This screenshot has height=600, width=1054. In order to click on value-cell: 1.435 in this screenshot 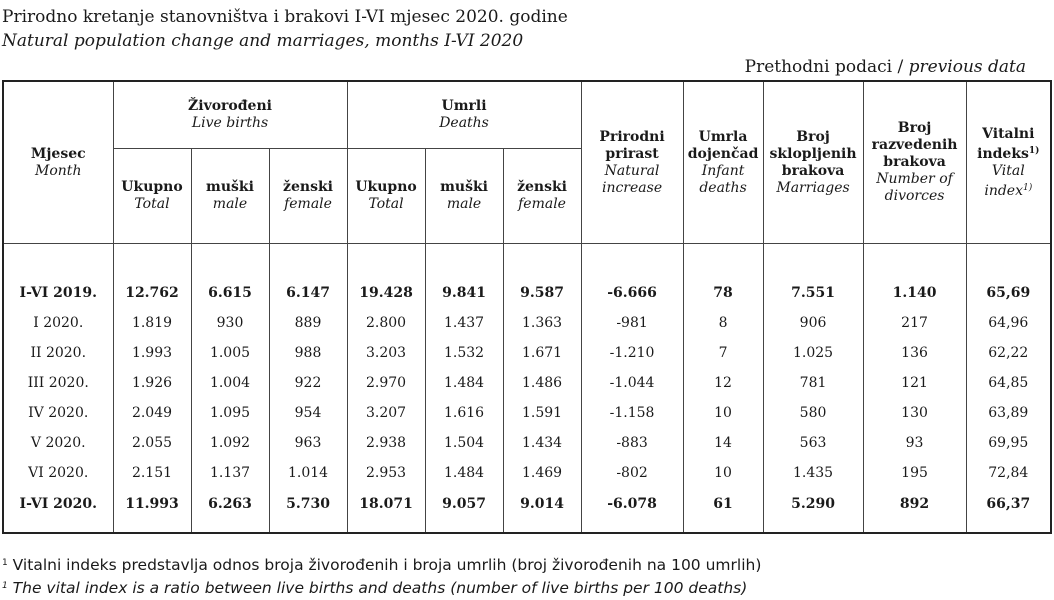, I will do `click(813, 473)`.